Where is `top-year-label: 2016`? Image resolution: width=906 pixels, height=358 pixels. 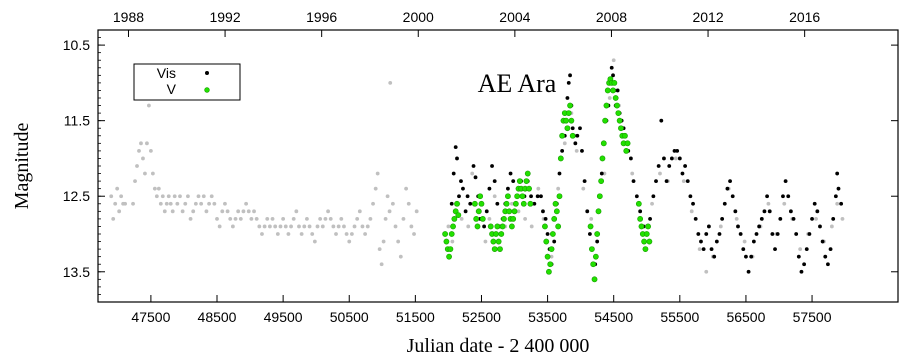
top-year-label: 2016 is located at coordinates (804, 17).